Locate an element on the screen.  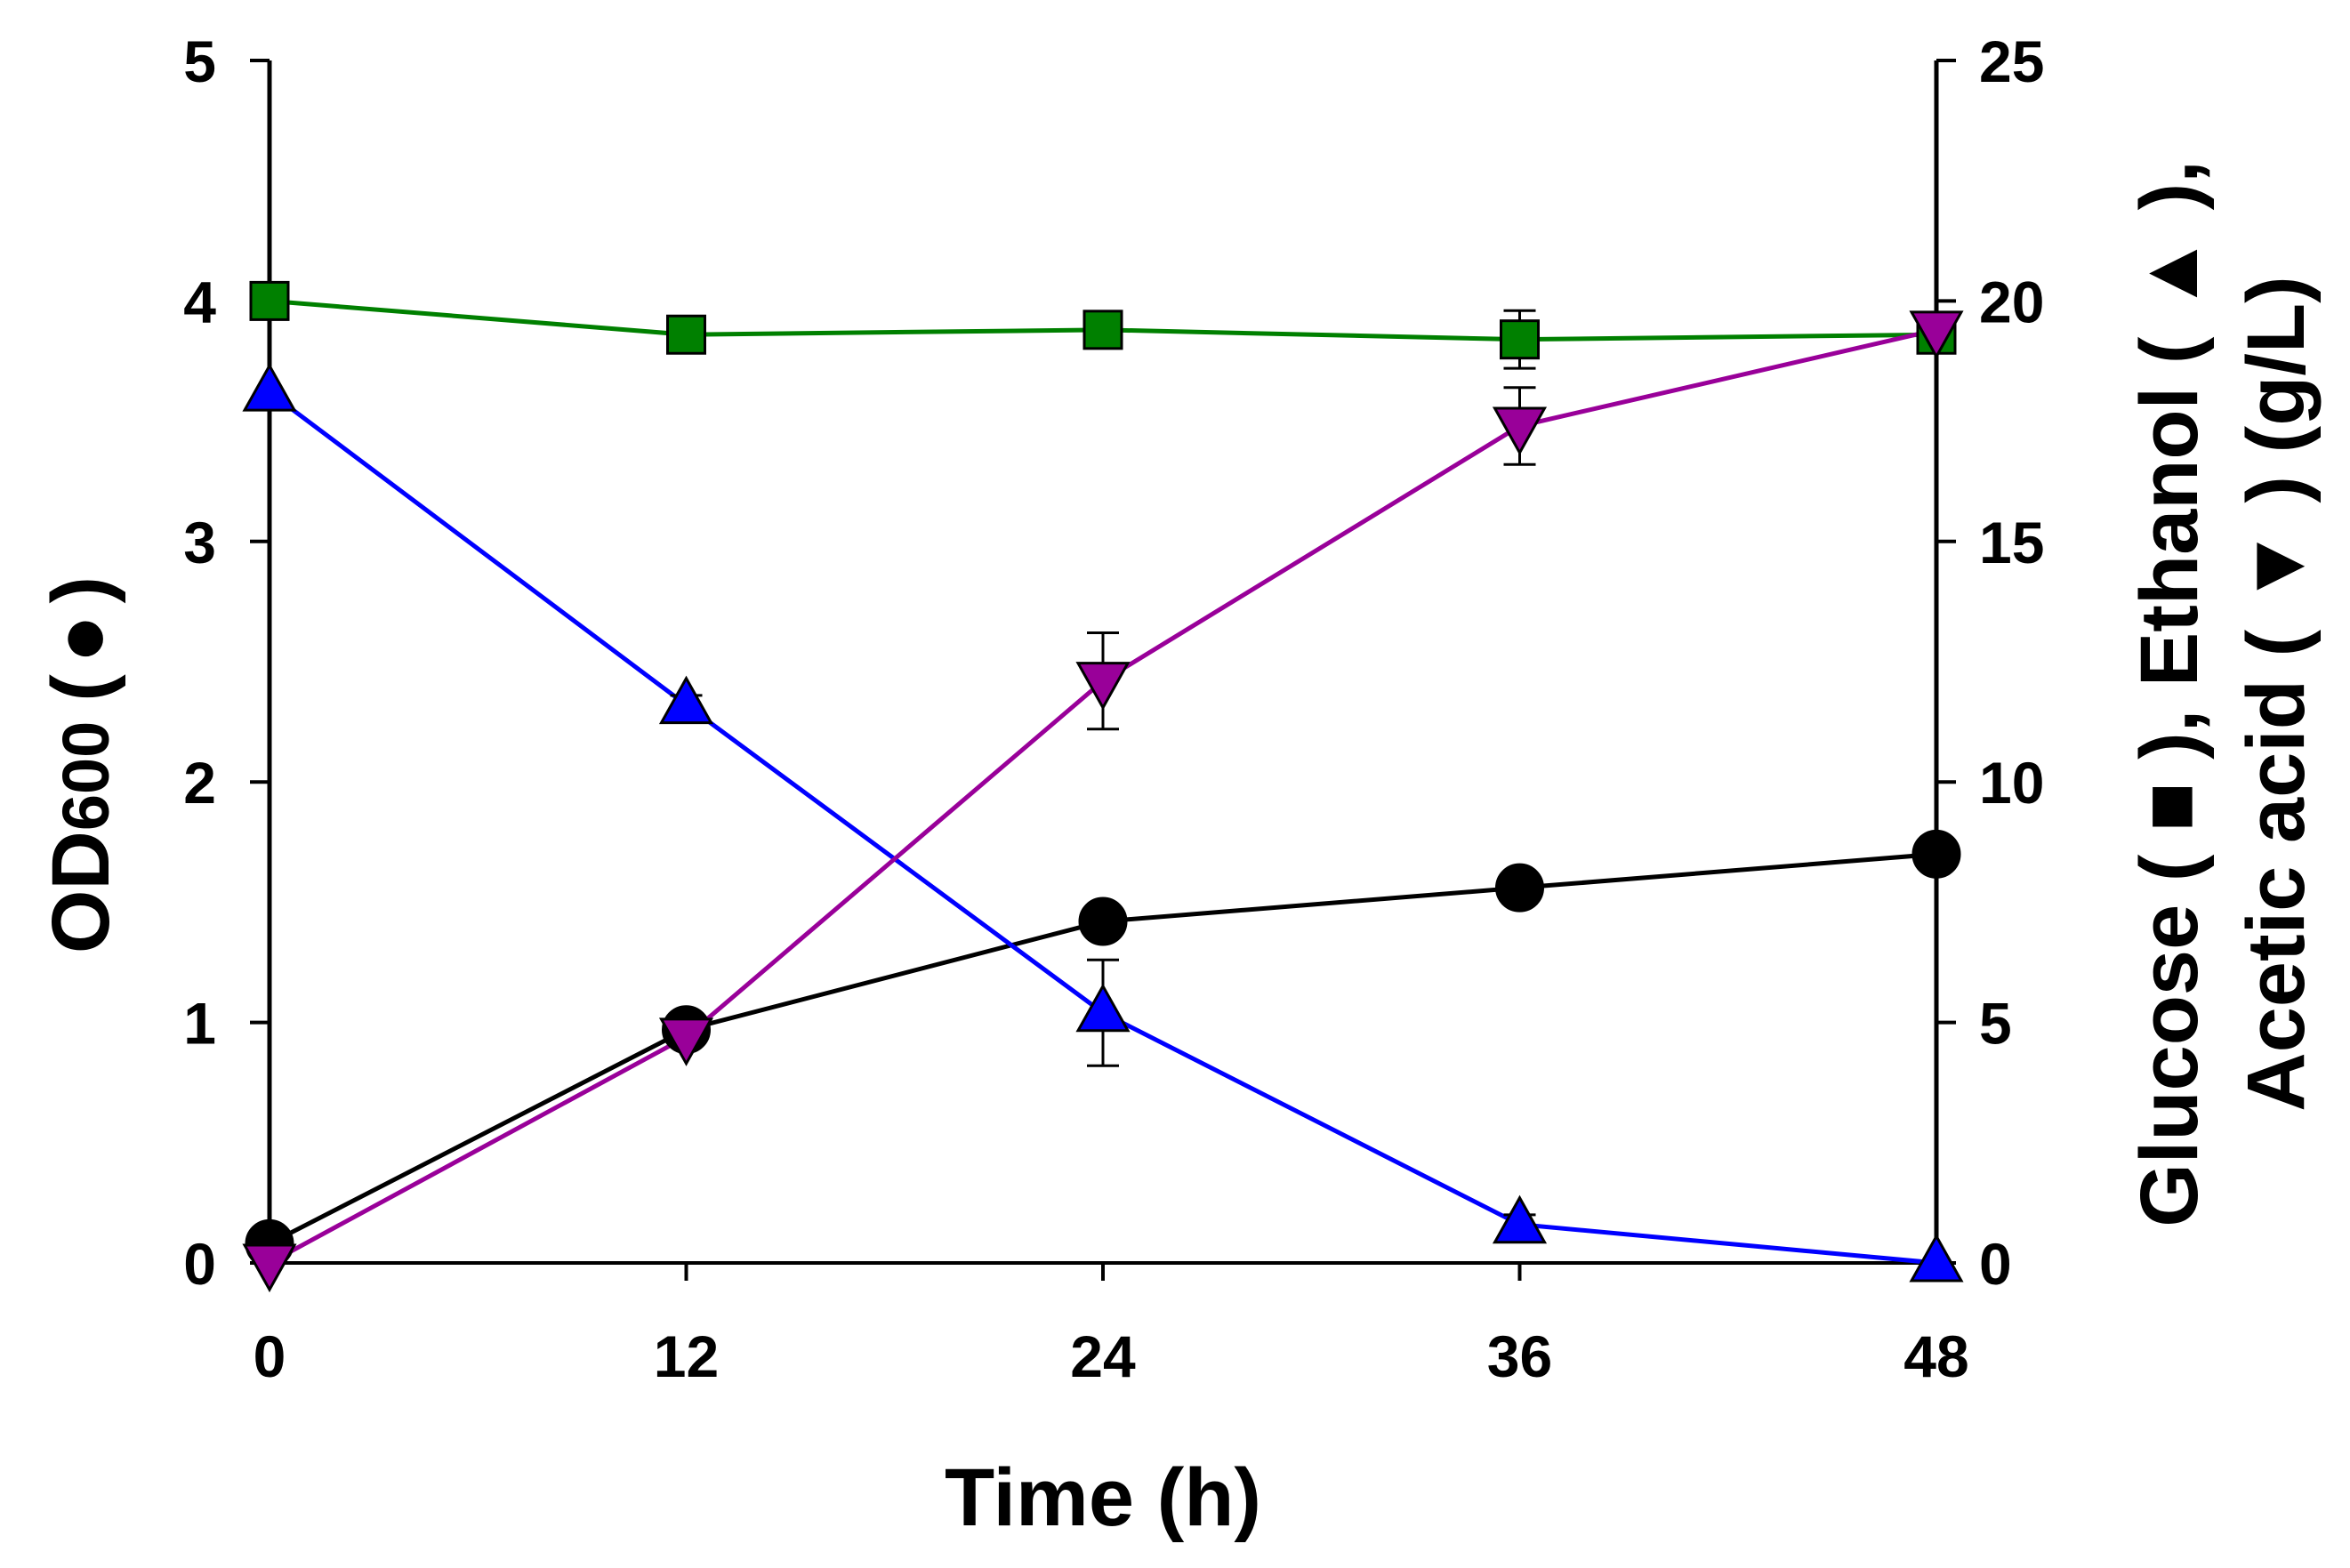
x-tick-label: 48 is located at coordinates (1936, 1356).